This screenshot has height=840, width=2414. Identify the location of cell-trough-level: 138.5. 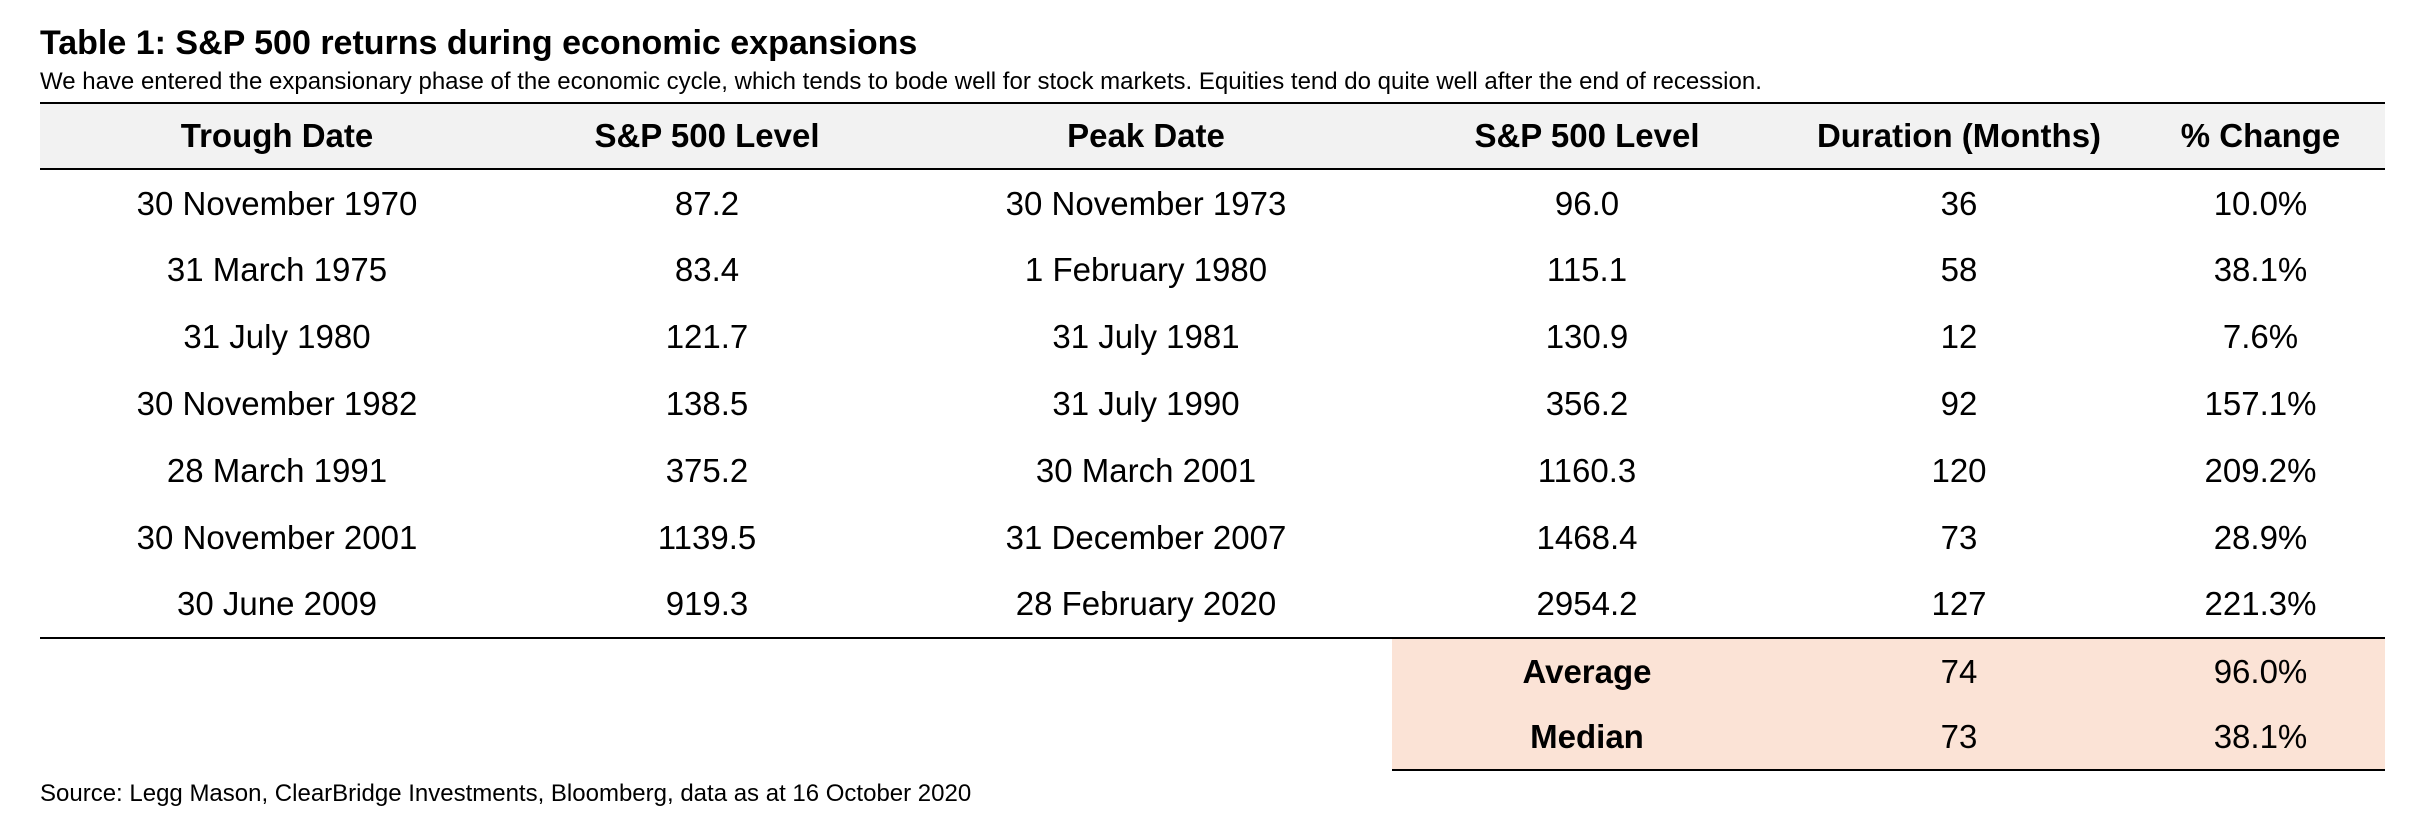
(707, 403).